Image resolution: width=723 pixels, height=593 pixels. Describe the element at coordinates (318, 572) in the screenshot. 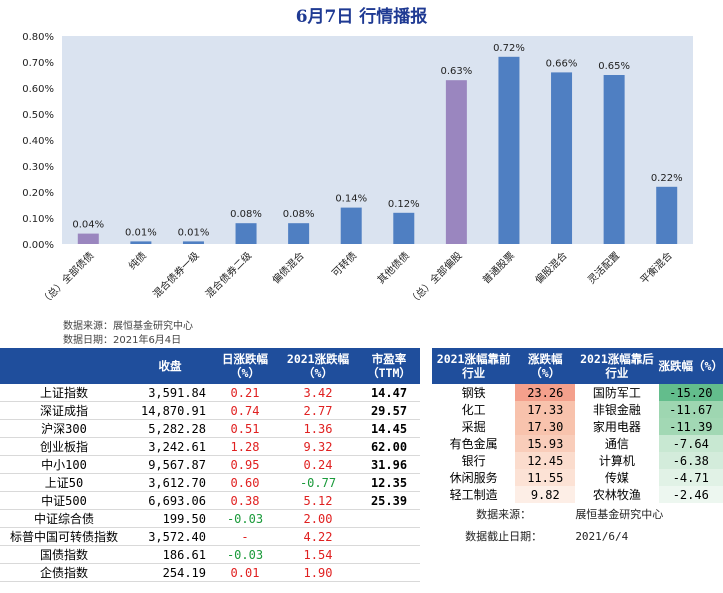

I see `index-ytd-change: 1.90` at that location.